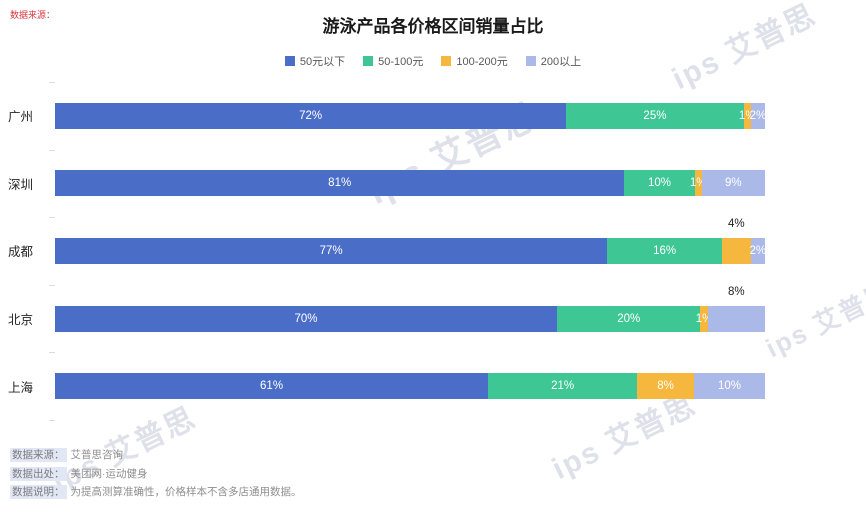 The width and height of the screenshot is (866, 523). What do you see at coordinates (736, 224) in the screenshot?
I see `data-label-outside: 4%` at bounding box center [736, 224].